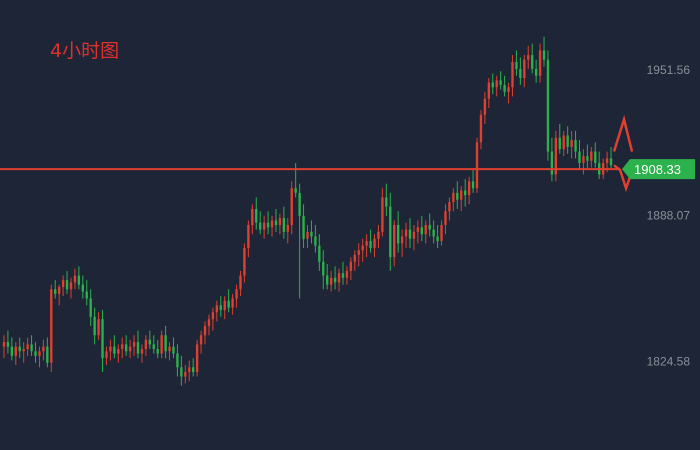  I want to click on y-tick-label-1: 1888.07, so click(669, 216).